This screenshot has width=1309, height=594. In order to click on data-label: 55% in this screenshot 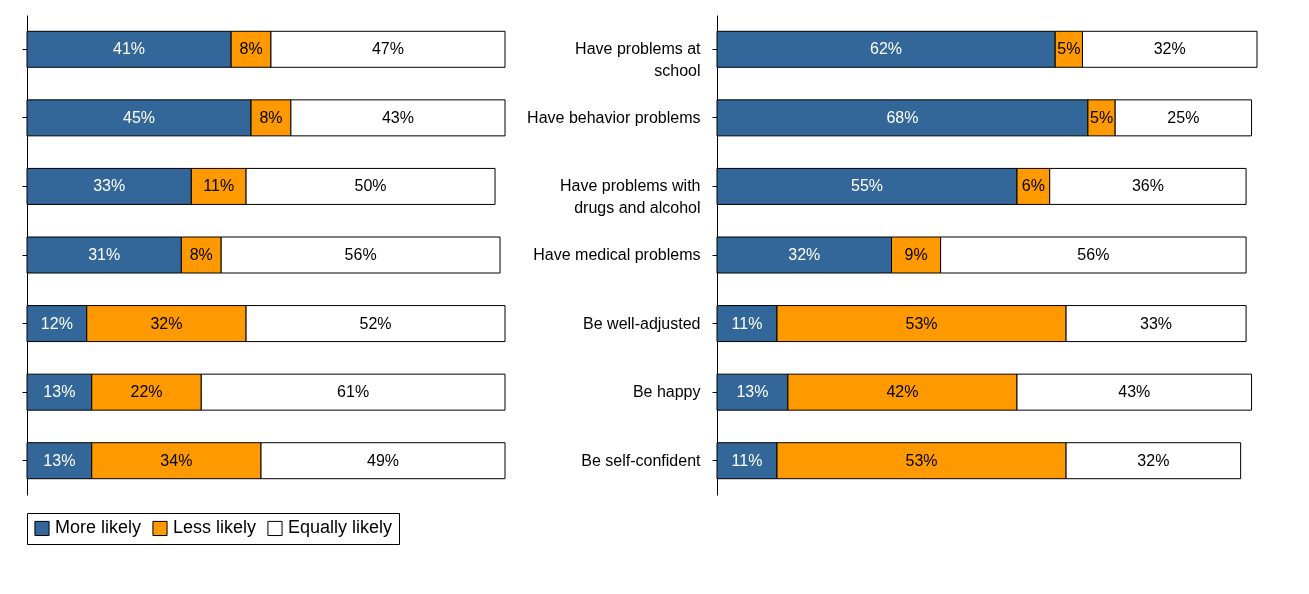, I will do `click(867, 186)`.